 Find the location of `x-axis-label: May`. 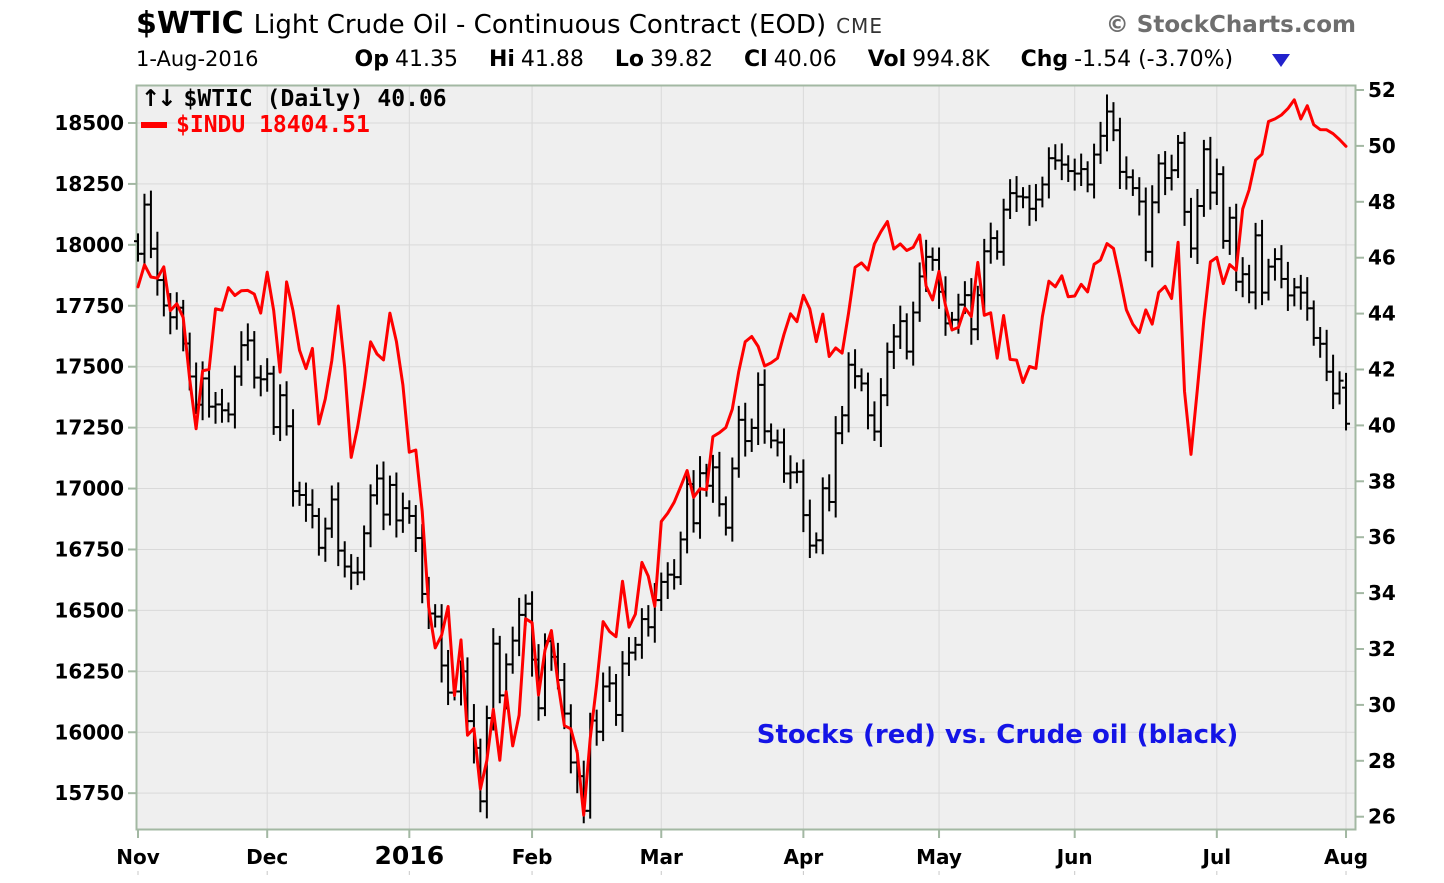

x-axis-label: May is located at coordinates (939, 857).